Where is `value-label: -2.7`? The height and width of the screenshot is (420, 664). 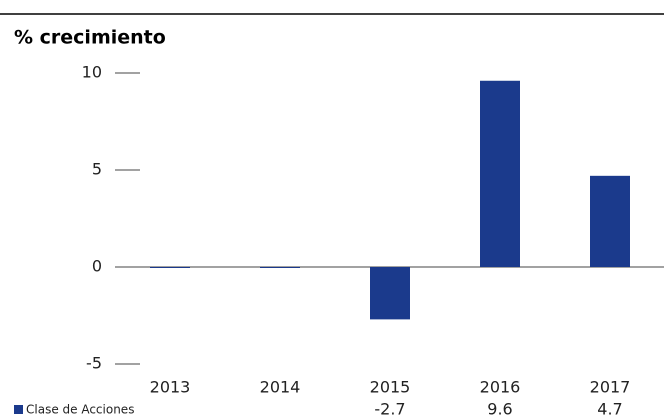 value-label: -2.7 is located at coordinates (389, 409).